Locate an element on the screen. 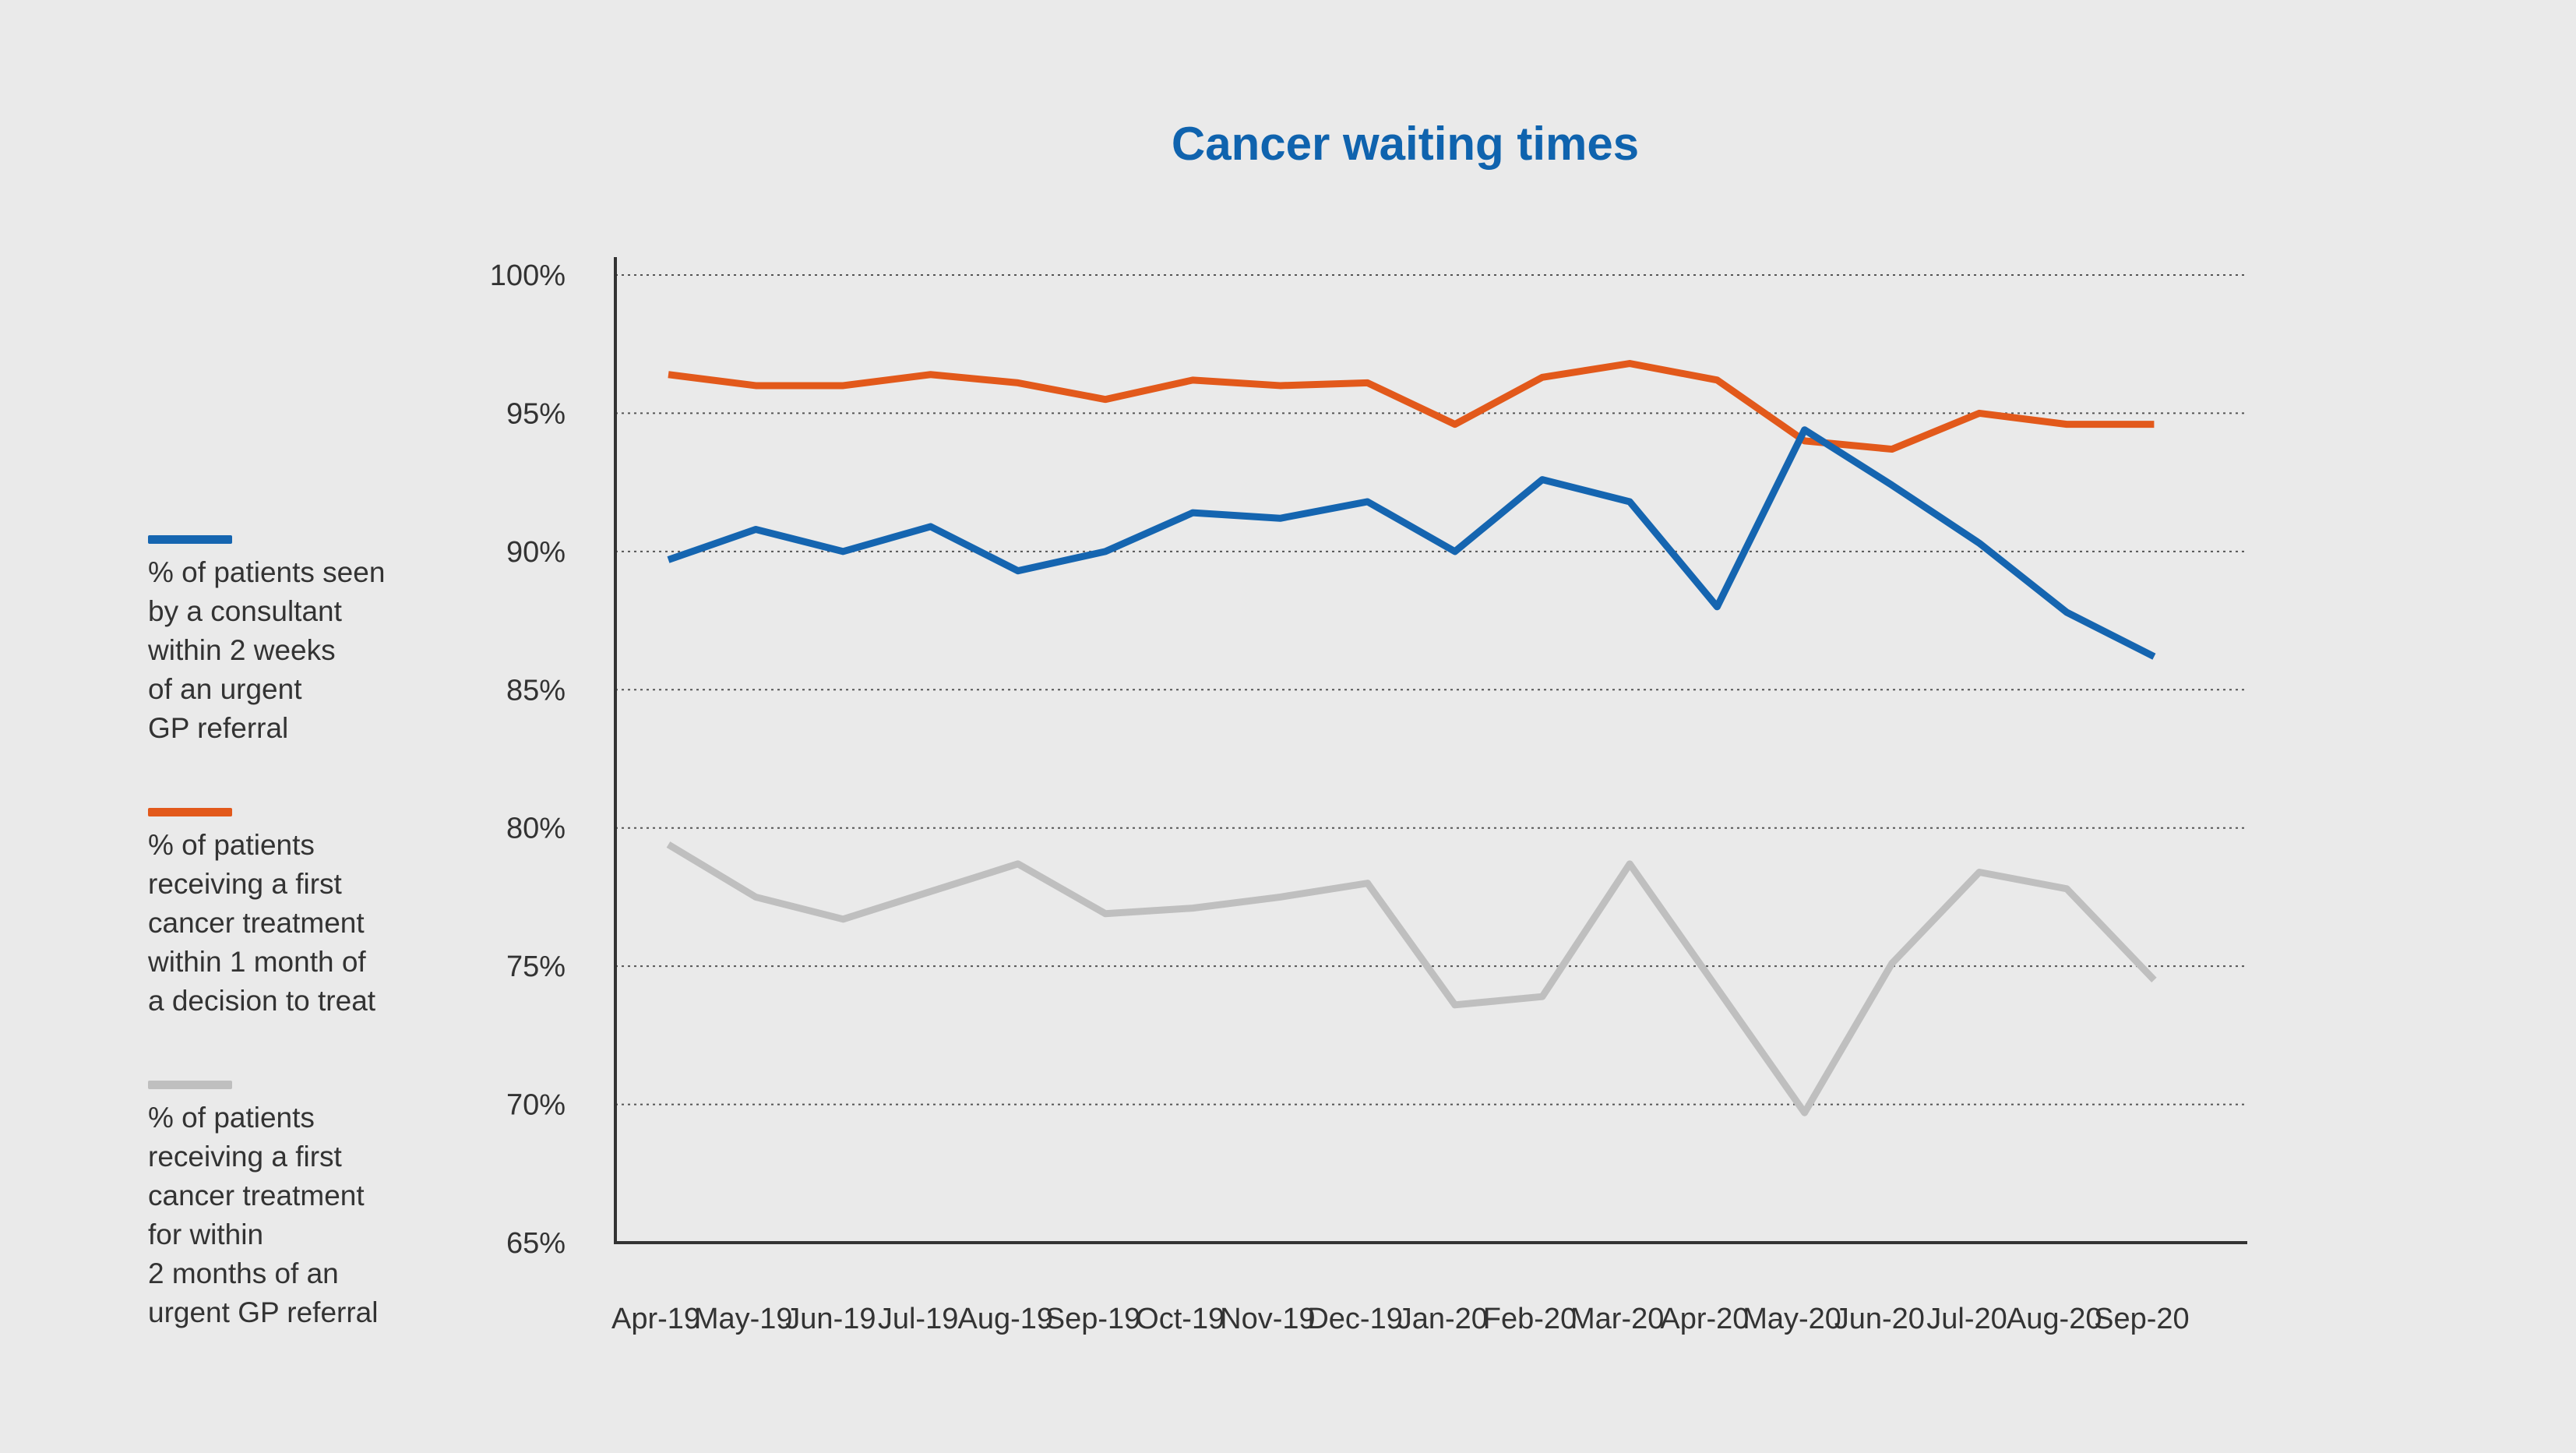  legend-swatch-grey is located at coordinates (190, 1085).